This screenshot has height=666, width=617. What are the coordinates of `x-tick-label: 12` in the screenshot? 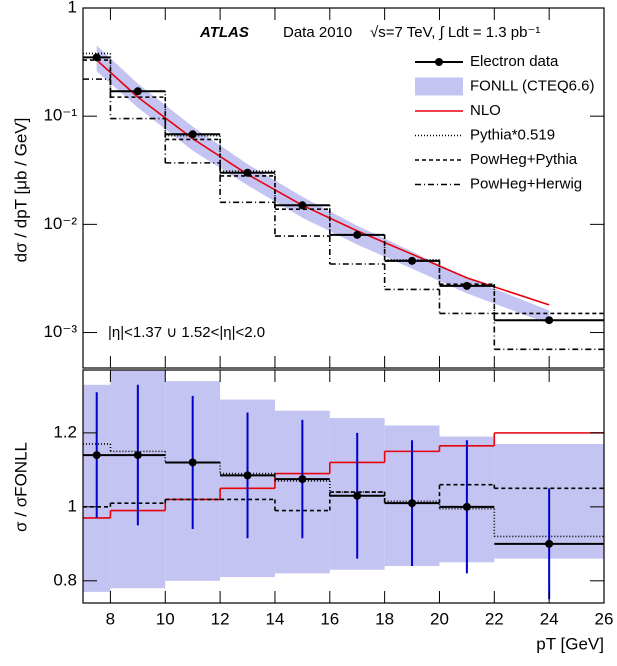 It's located at (220, 618).